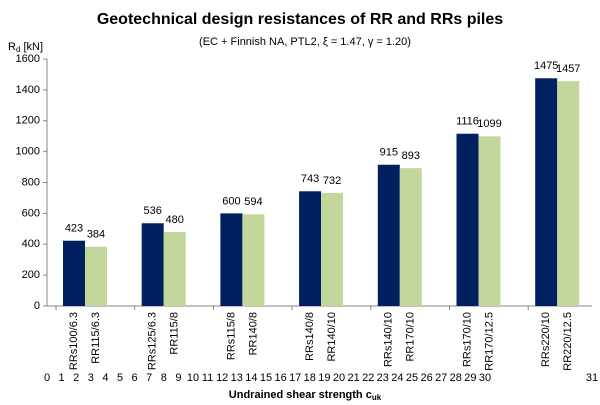 The width and height of the screenshot is (600, 405). I want to click on data-label: 915, so click(389, 153).